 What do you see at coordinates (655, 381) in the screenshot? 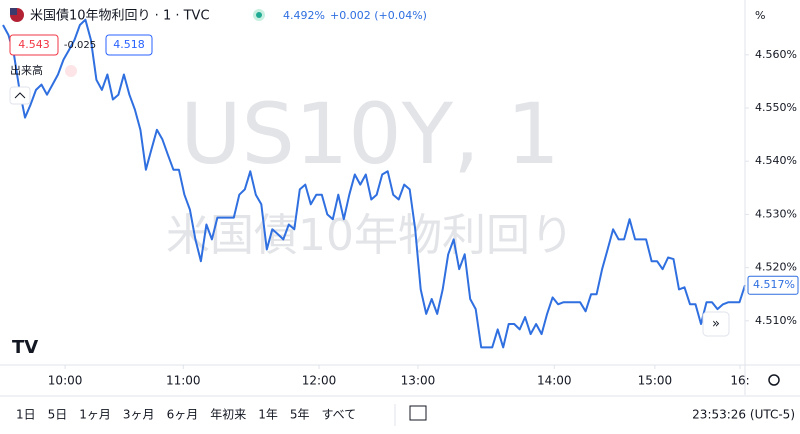
I see `x-tick-label: 15:00` at bounding box center [655, 381].